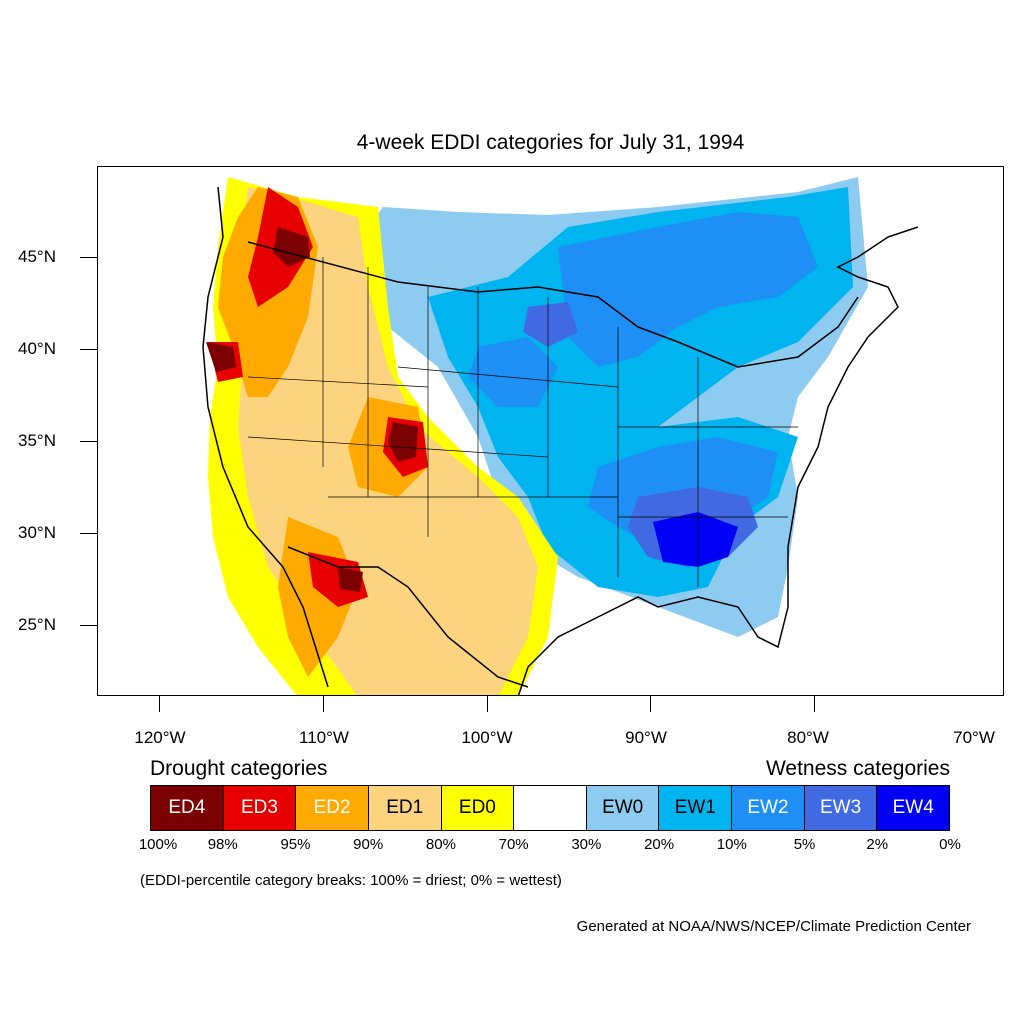 The width and height of the screenshot is (1024, 1024). I want to click on legend-box-ed2: ED2, so click(332, 808).